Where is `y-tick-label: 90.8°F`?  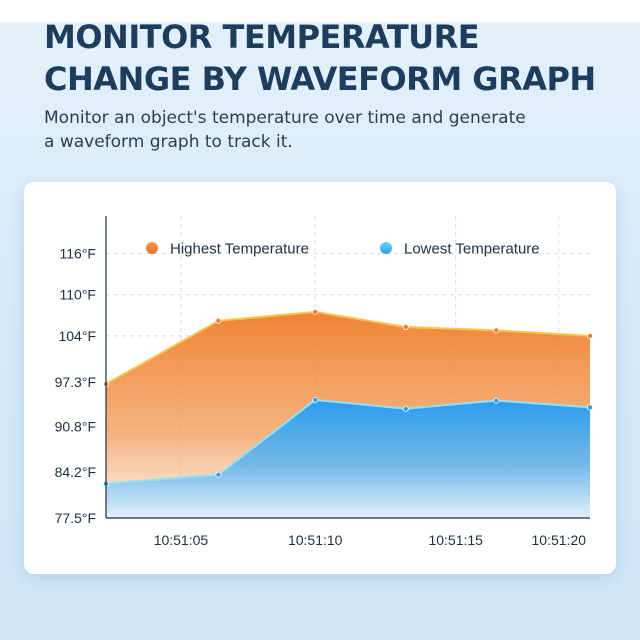 y-tick-label: 90.8°F is located at coordinates (75, 427).